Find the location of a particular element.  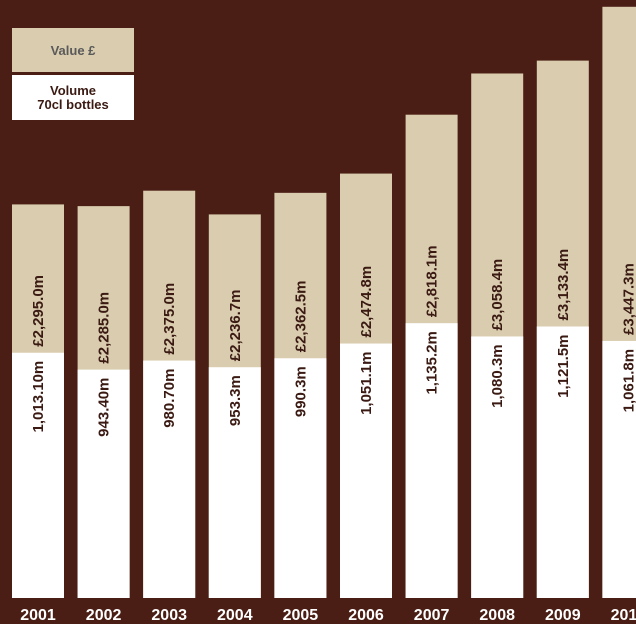

value-data-label: £3,133.4m is located at coordinates (563, 285).